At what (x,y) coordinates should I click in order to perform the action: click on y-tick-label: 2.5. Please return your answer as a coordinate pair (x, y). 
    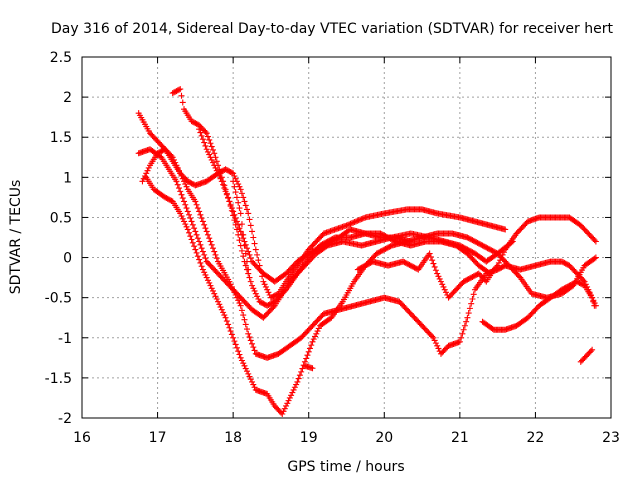
    Looking at the image, I should click on (61, 58).